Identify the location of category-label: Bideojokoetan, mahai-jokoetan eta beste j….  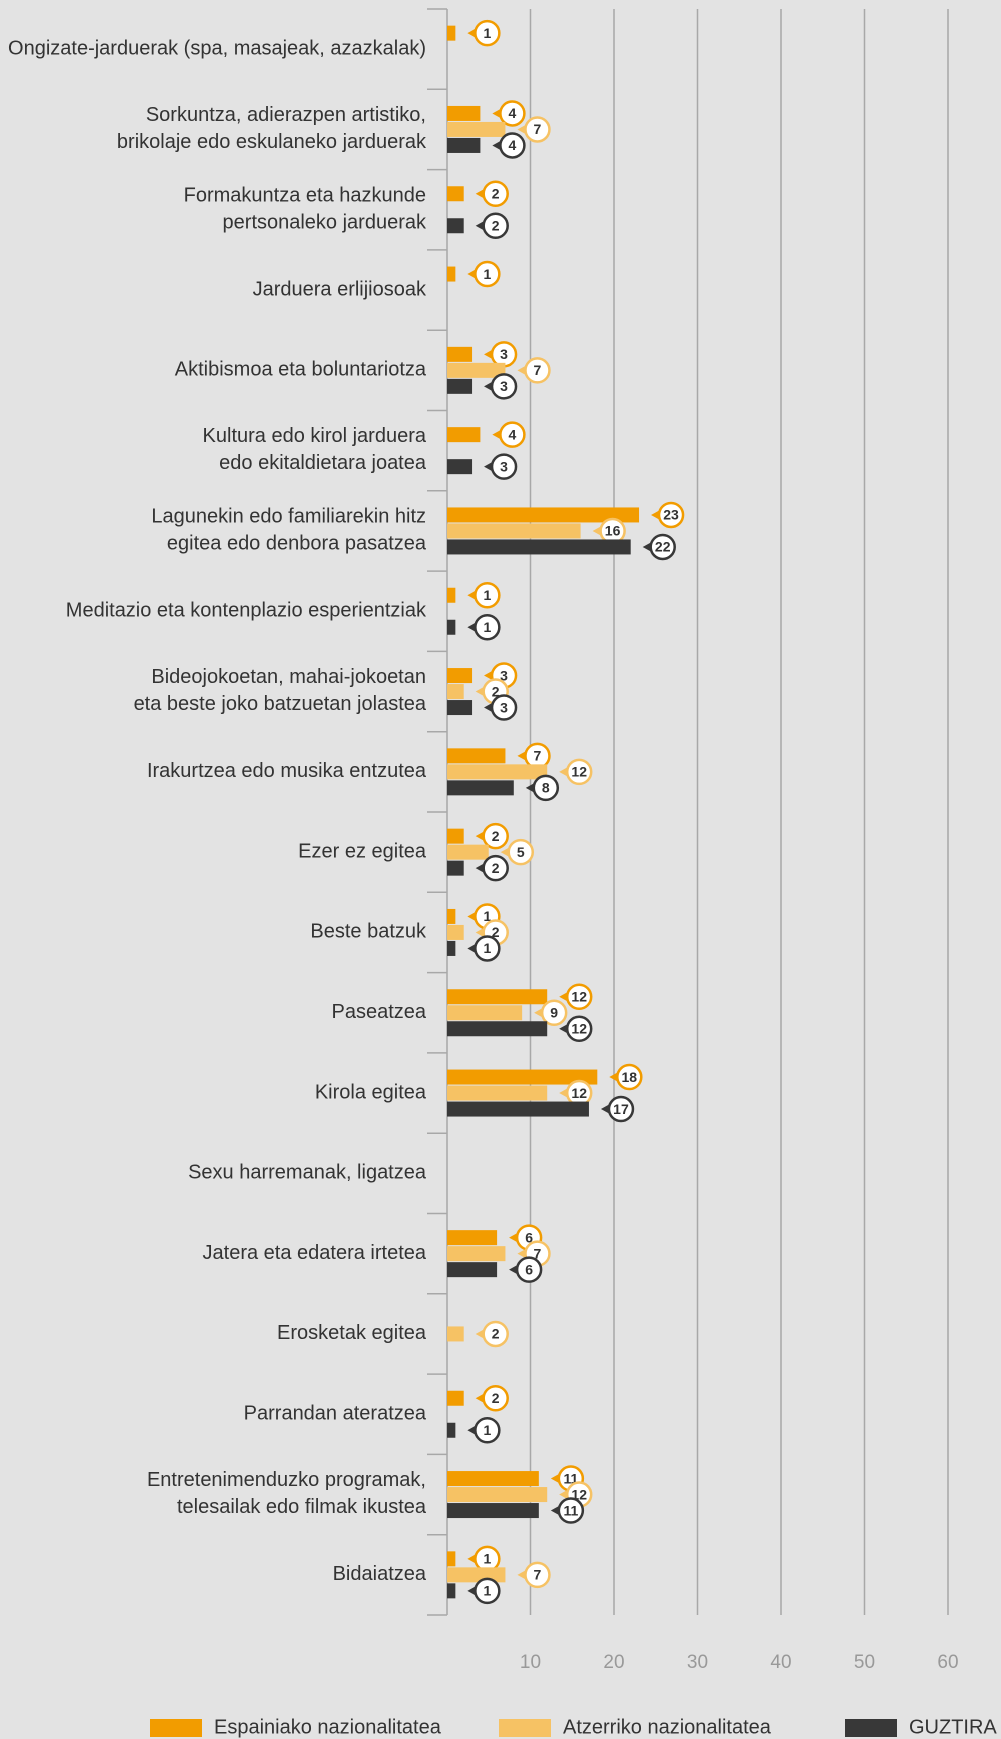
(280, 690).